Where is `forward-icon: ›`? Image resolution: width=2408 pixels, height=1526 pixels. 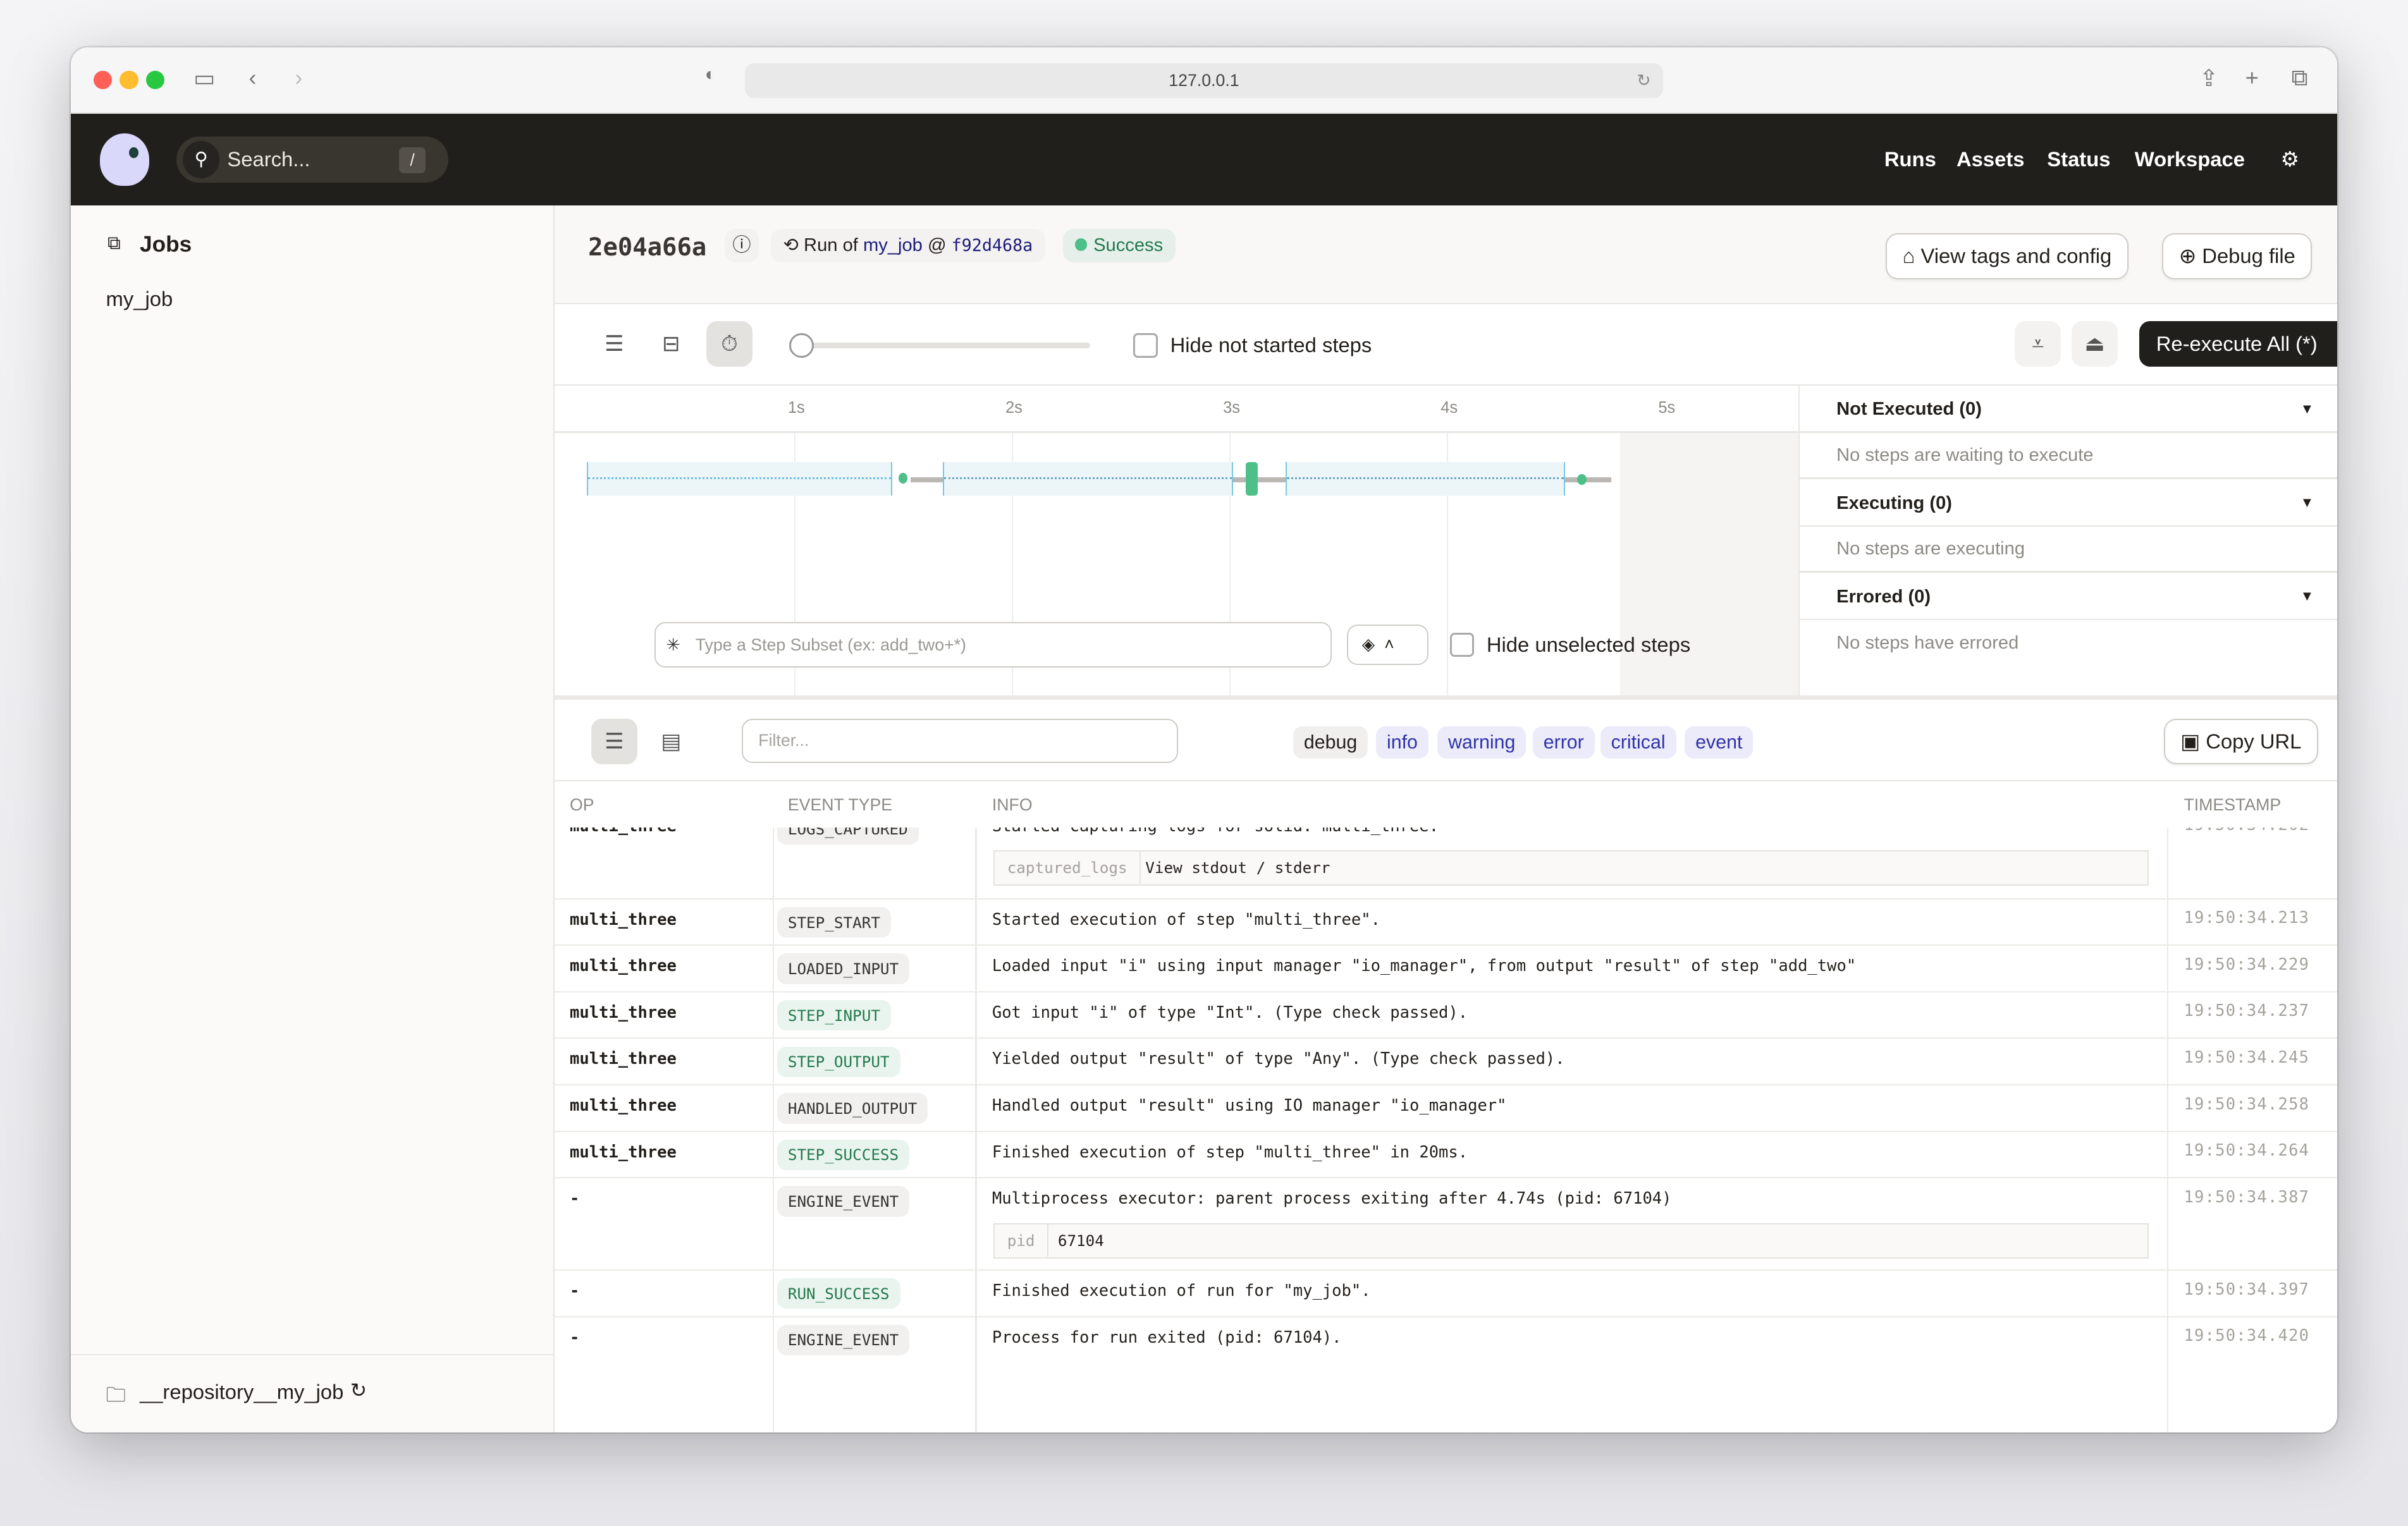 forward-icon: › is located at coordinates (299, 77).